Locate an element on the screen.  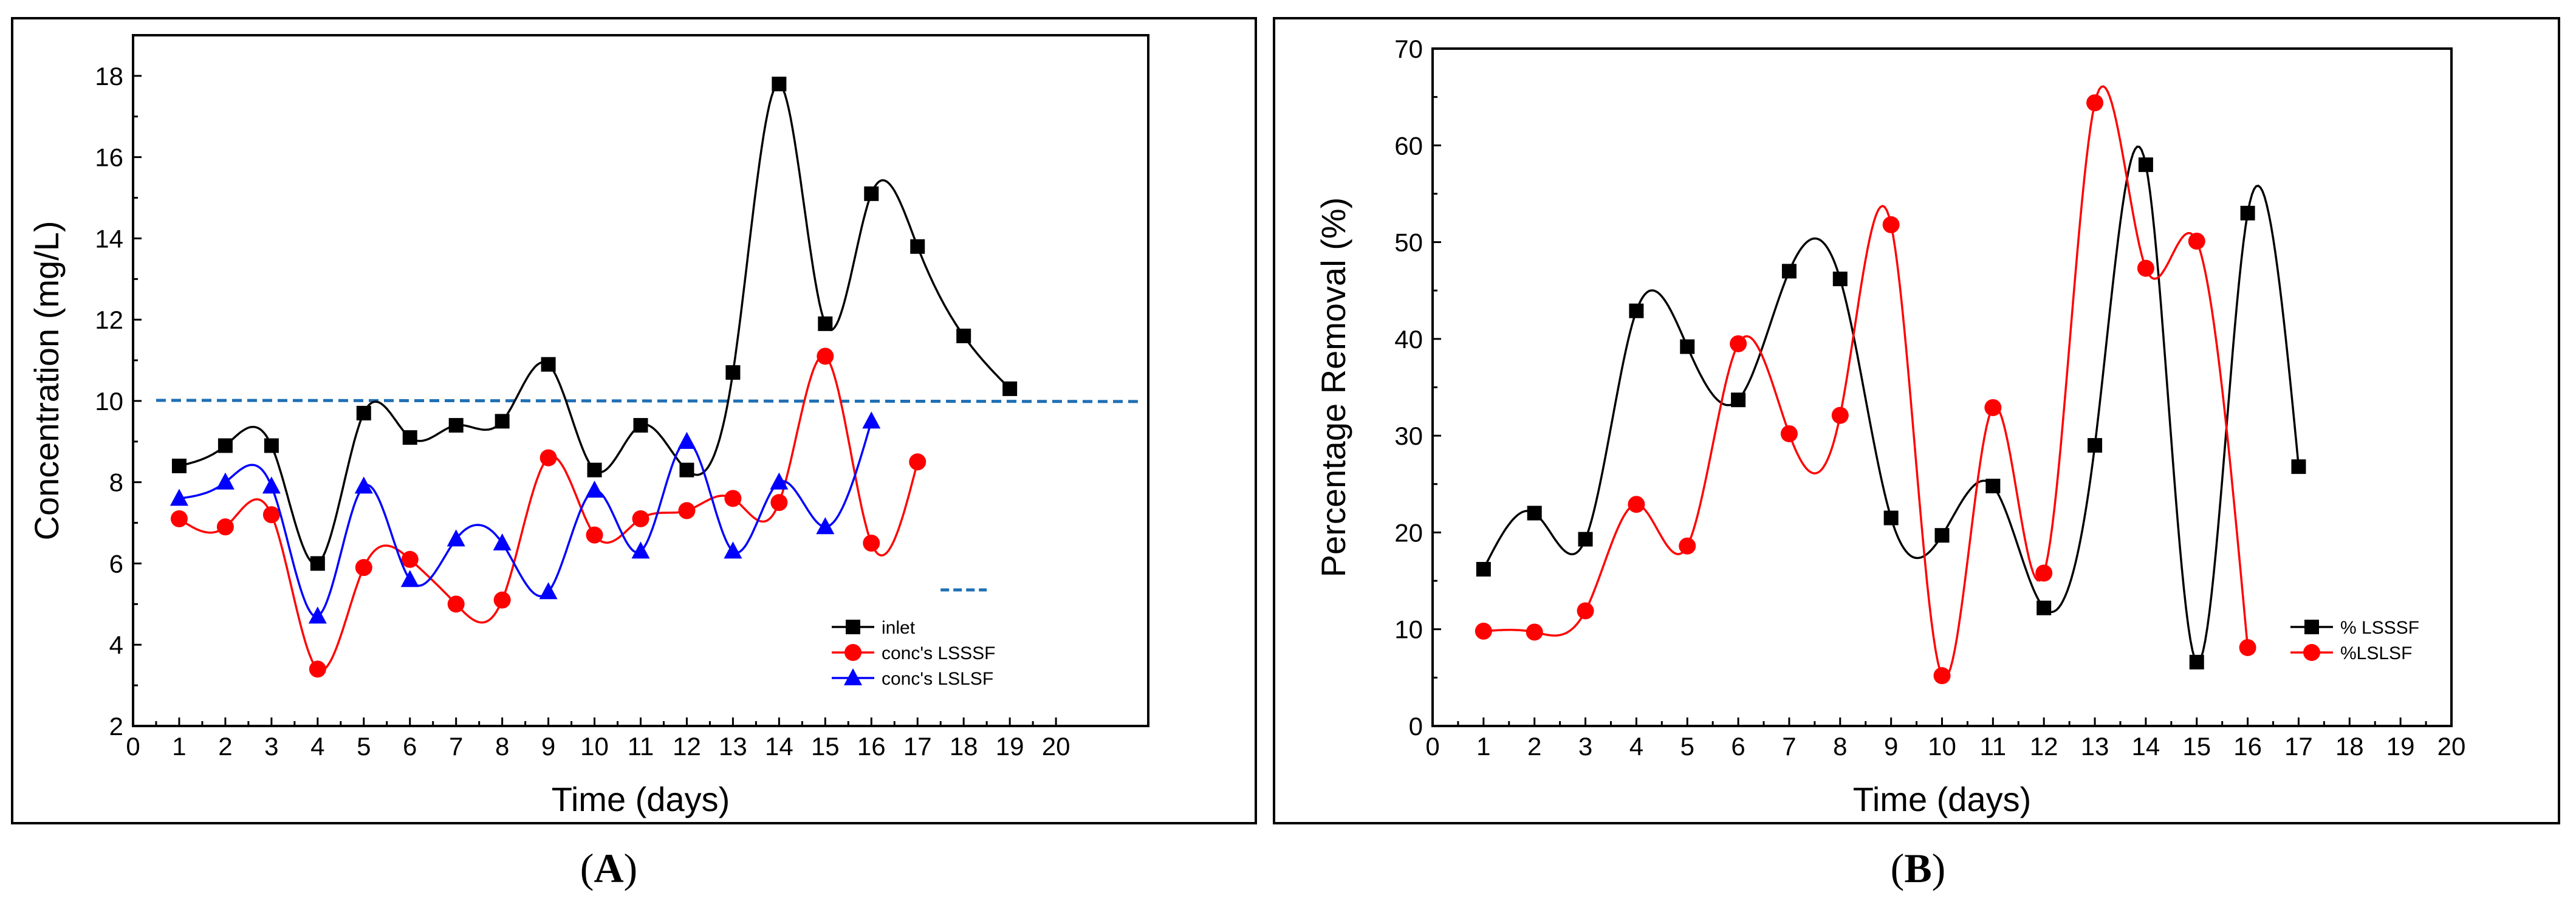
x-tick-label: 14 is located at coordinates (779, 746).